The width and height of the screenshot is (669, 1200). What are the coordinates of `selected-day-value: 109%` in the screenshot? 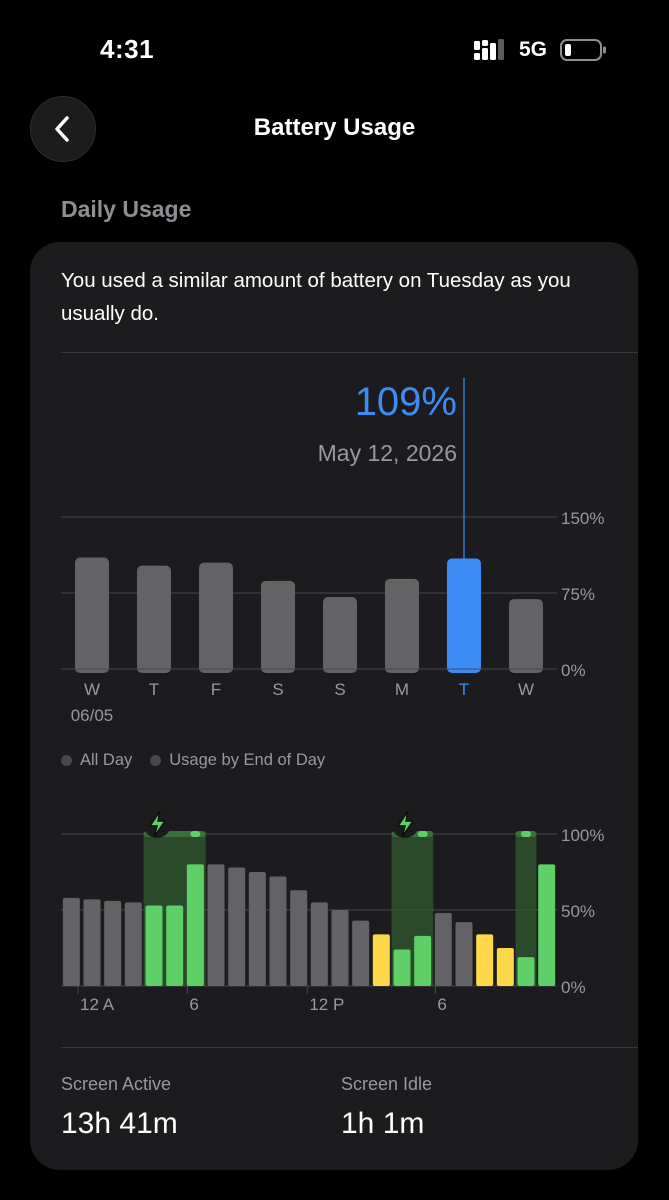 It's located at (405, 402).